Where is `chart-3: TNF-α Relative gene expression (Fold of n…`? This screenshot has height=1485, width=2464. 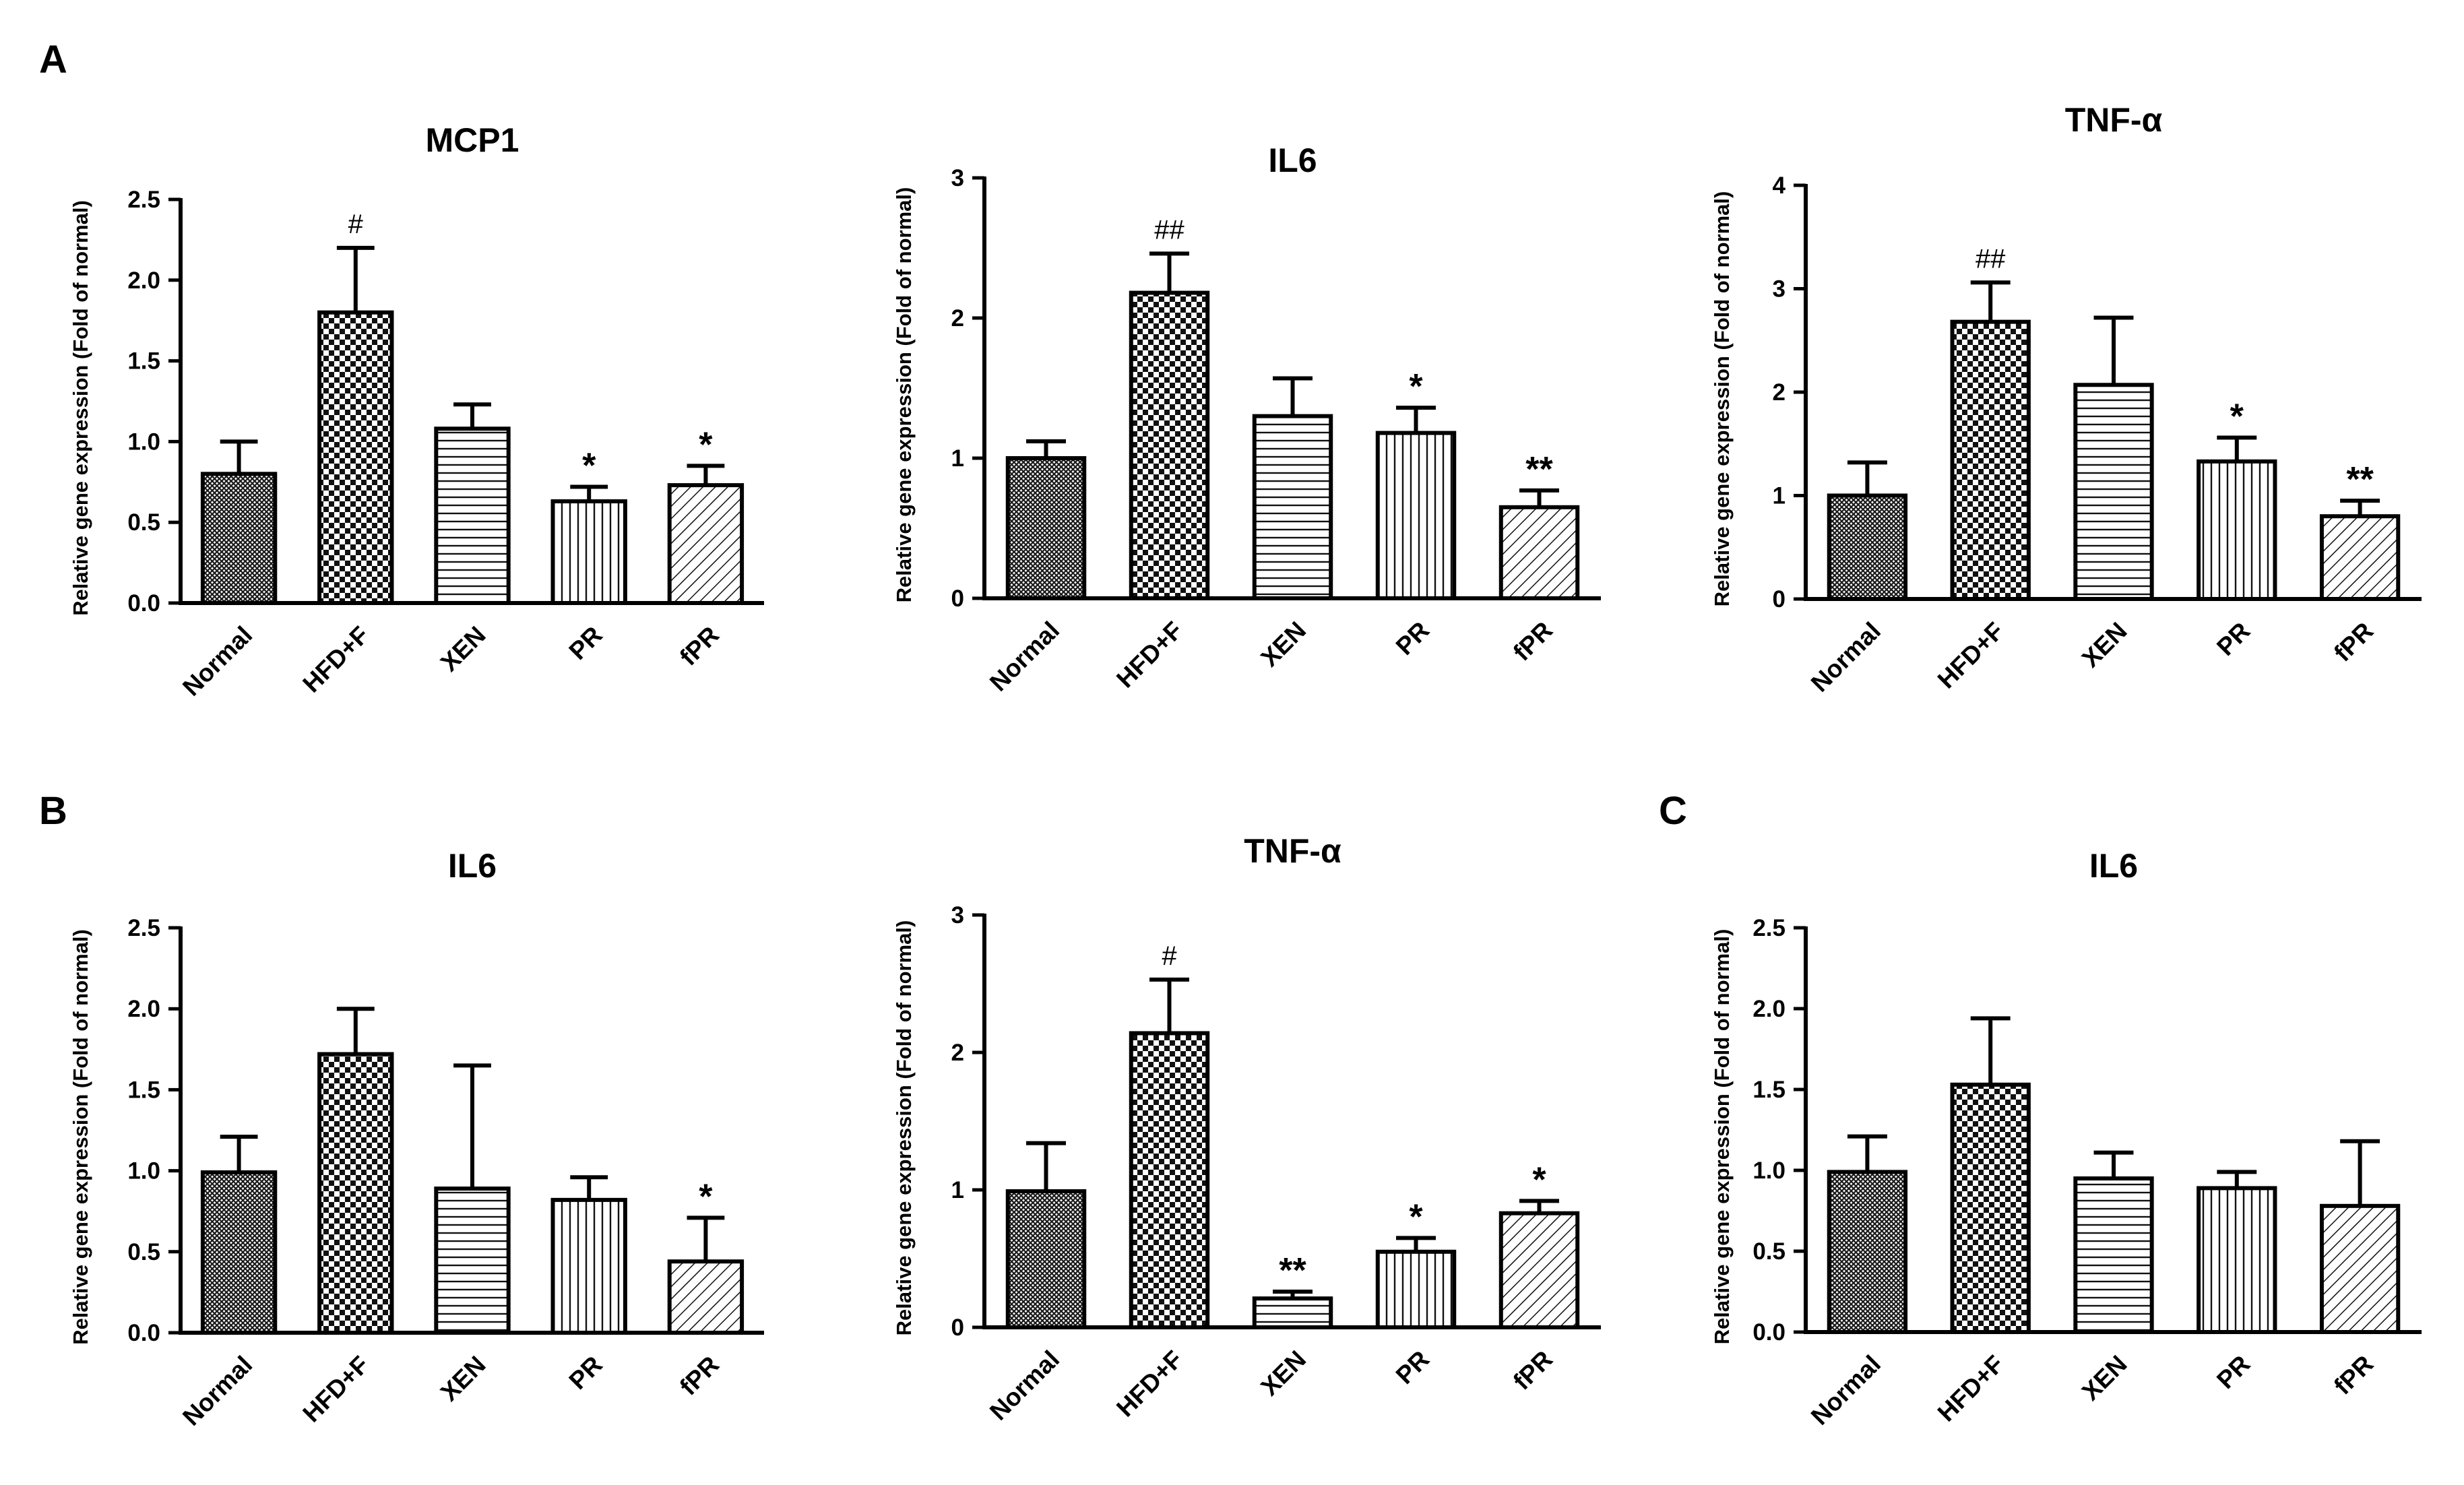
chart-3: TNF-α Relative gene expression (Fold of n… is located at coordinates (2066, 399).